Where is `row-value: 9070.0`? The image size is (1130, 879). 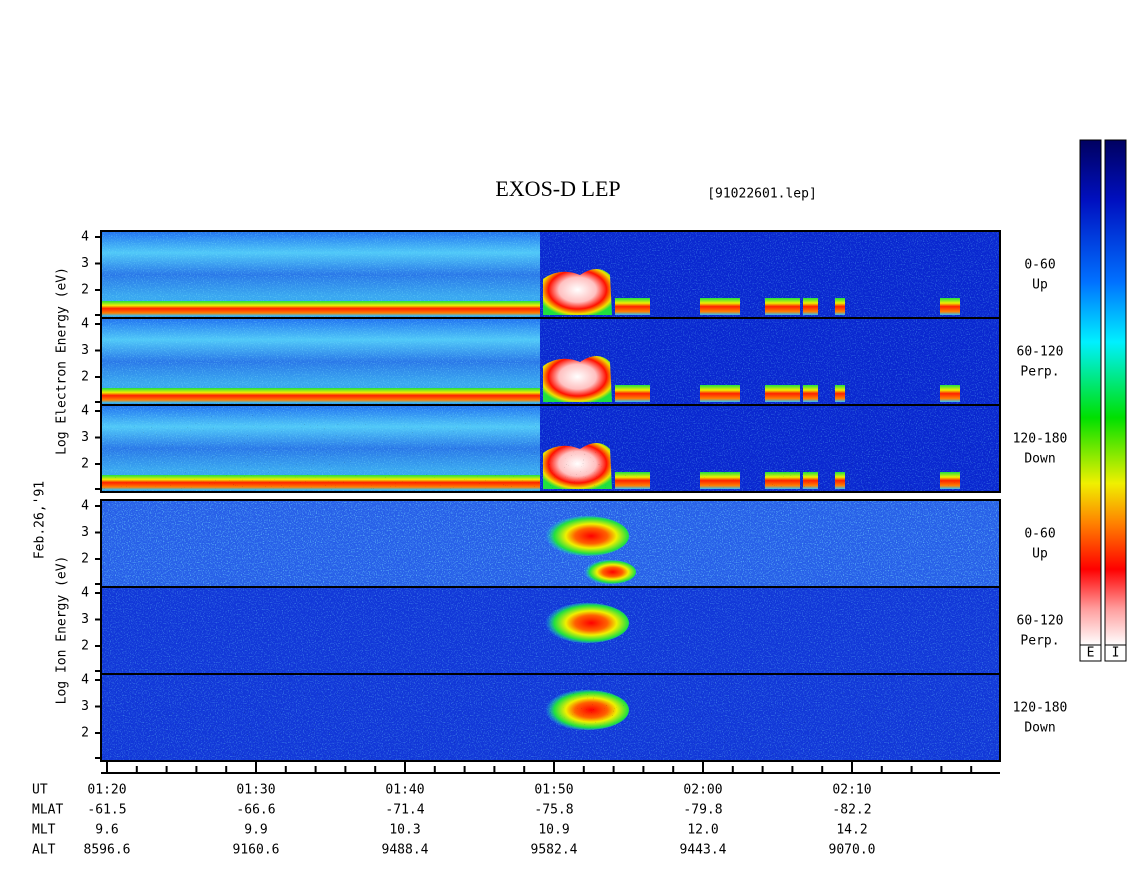 row-value: 9070.0 is located at coordinates (852, 850).